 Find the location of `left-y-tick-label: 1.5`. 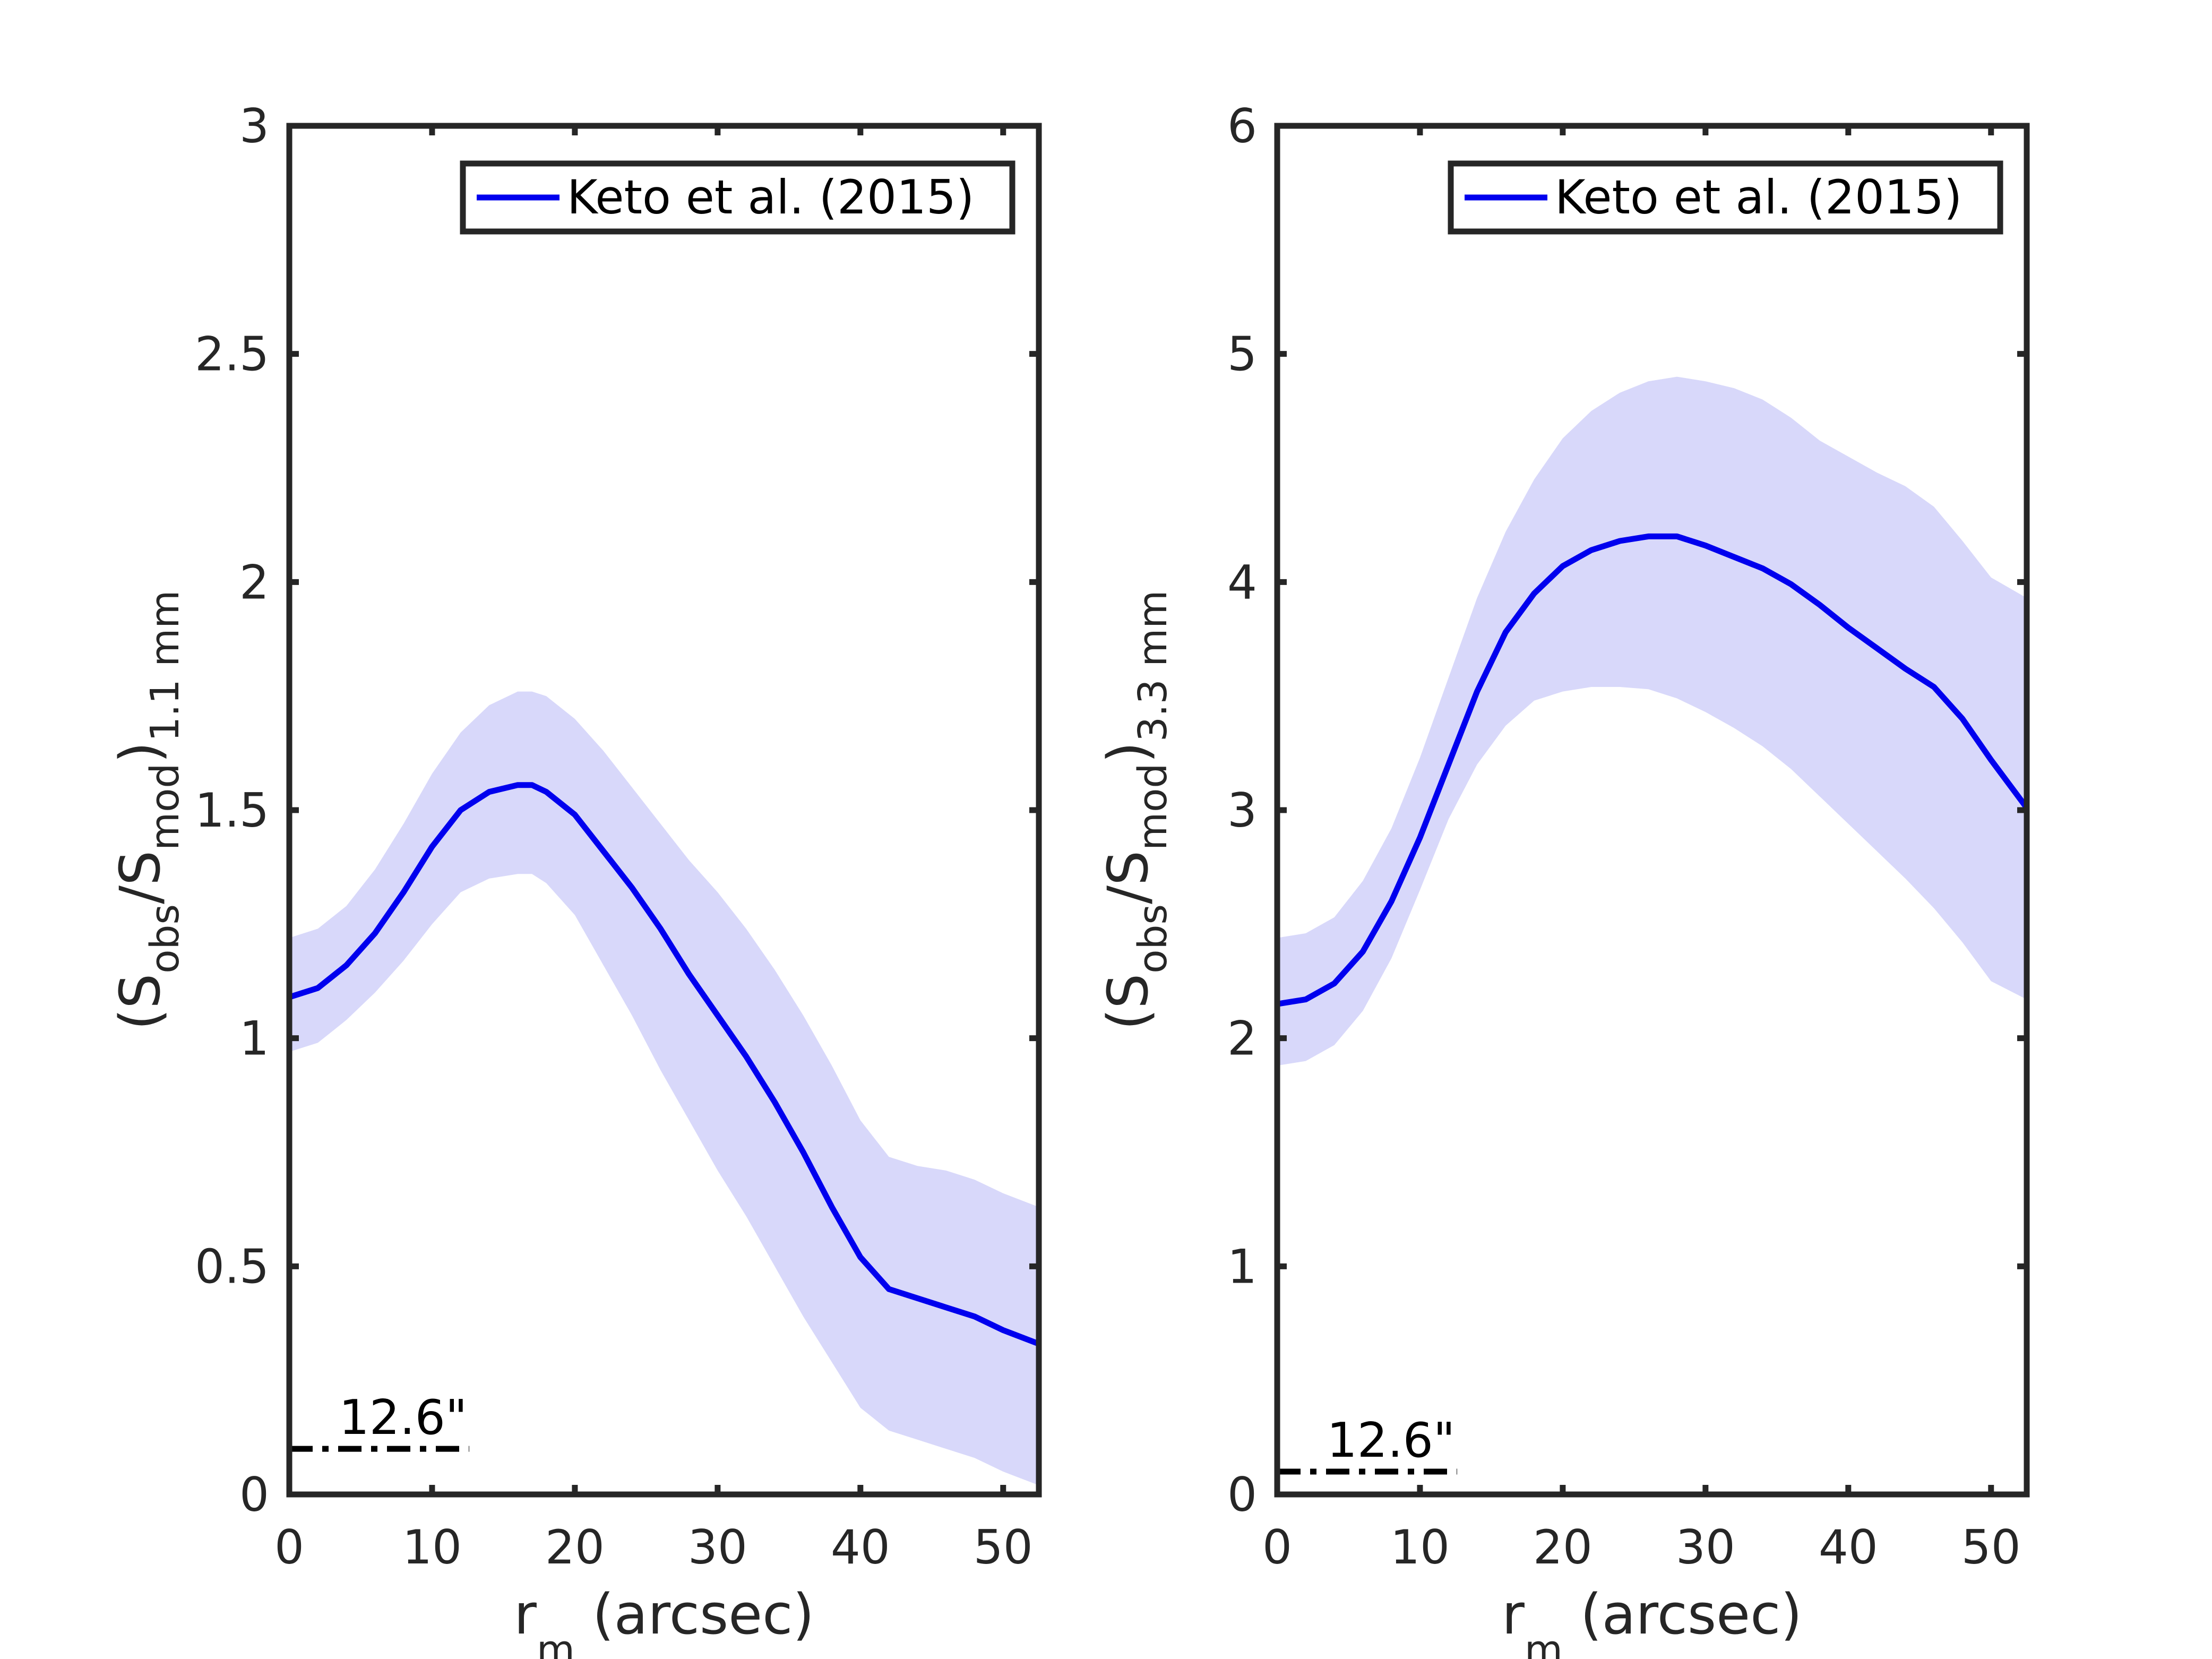

left-y-tick-label: 1.5 is located at coordinates (232, 810).